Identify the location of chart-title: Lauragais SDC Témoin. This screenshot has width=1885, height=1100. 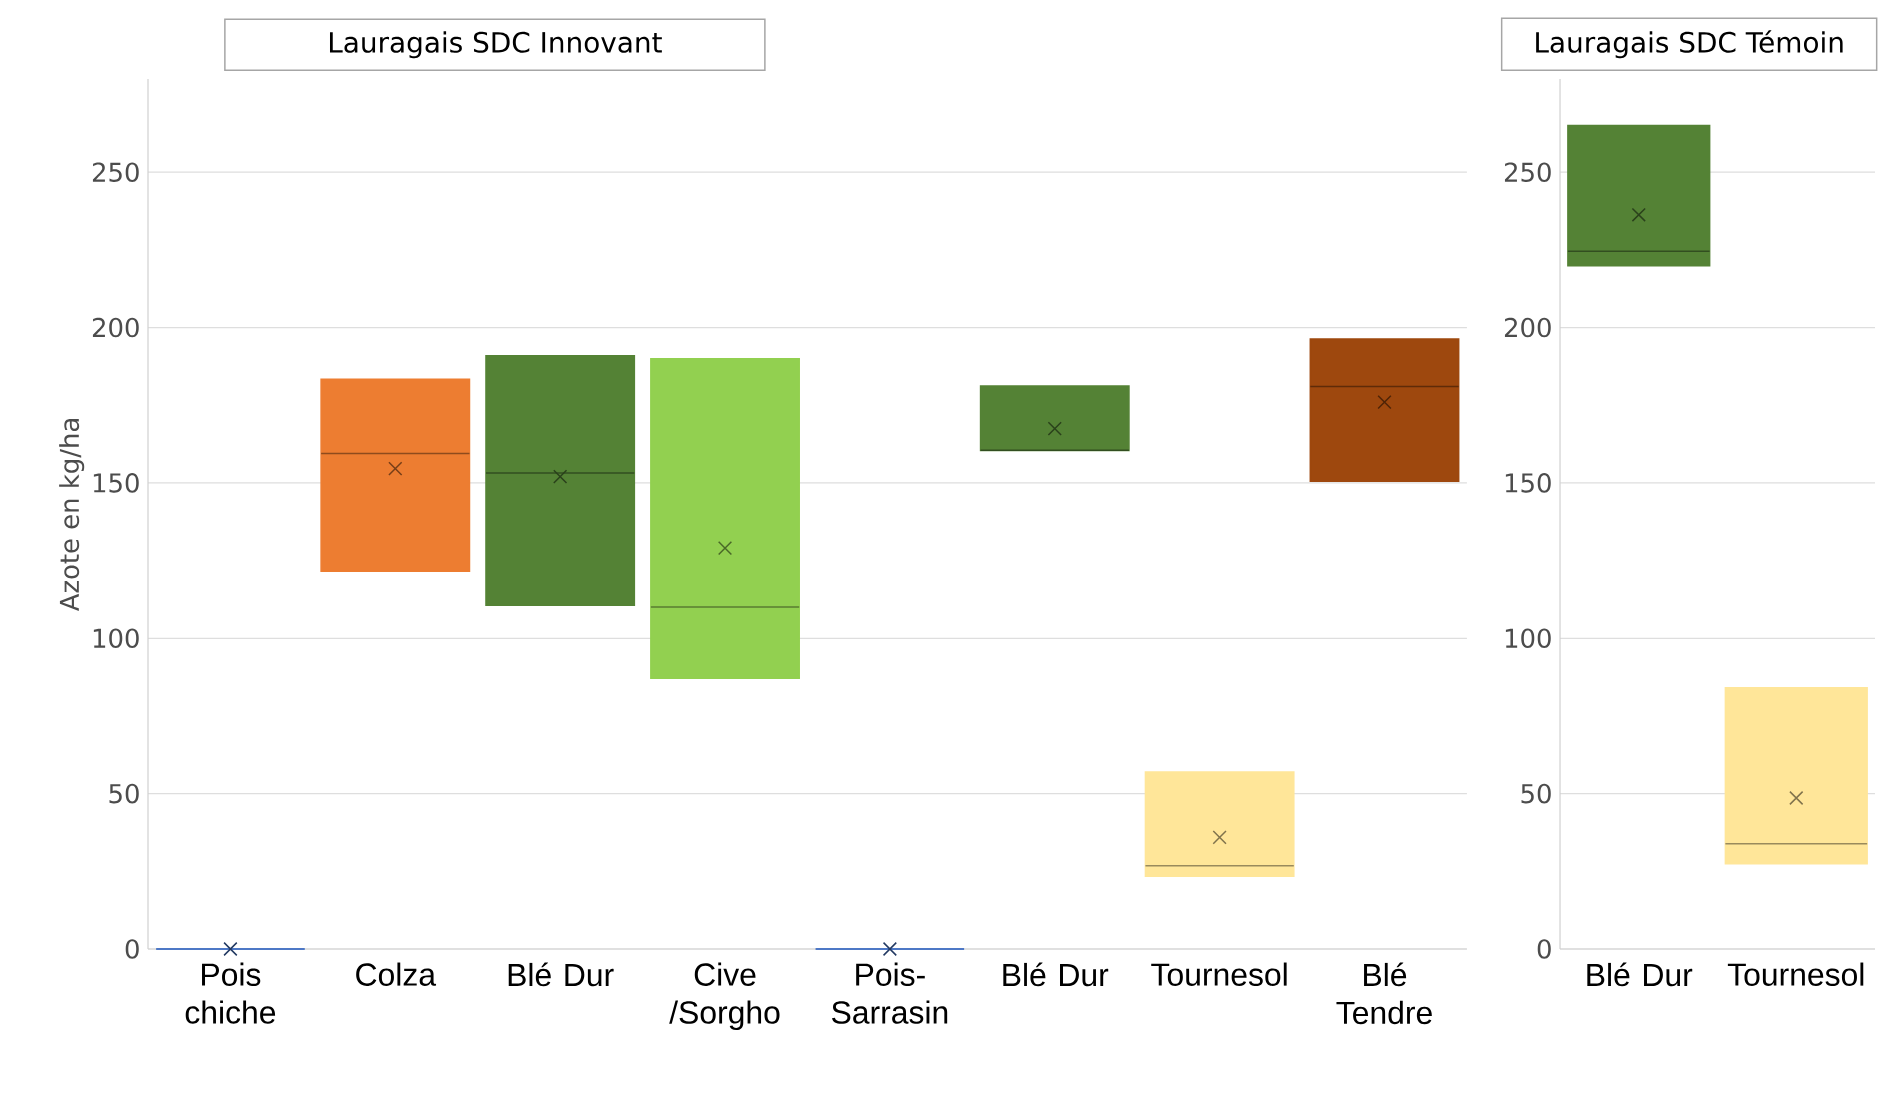
(1689, 44).